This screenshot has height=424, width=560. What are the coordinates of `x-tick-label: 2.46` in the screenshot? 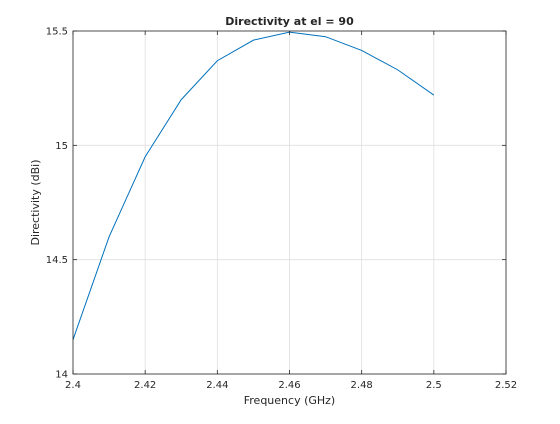 It's located at (289, 385).